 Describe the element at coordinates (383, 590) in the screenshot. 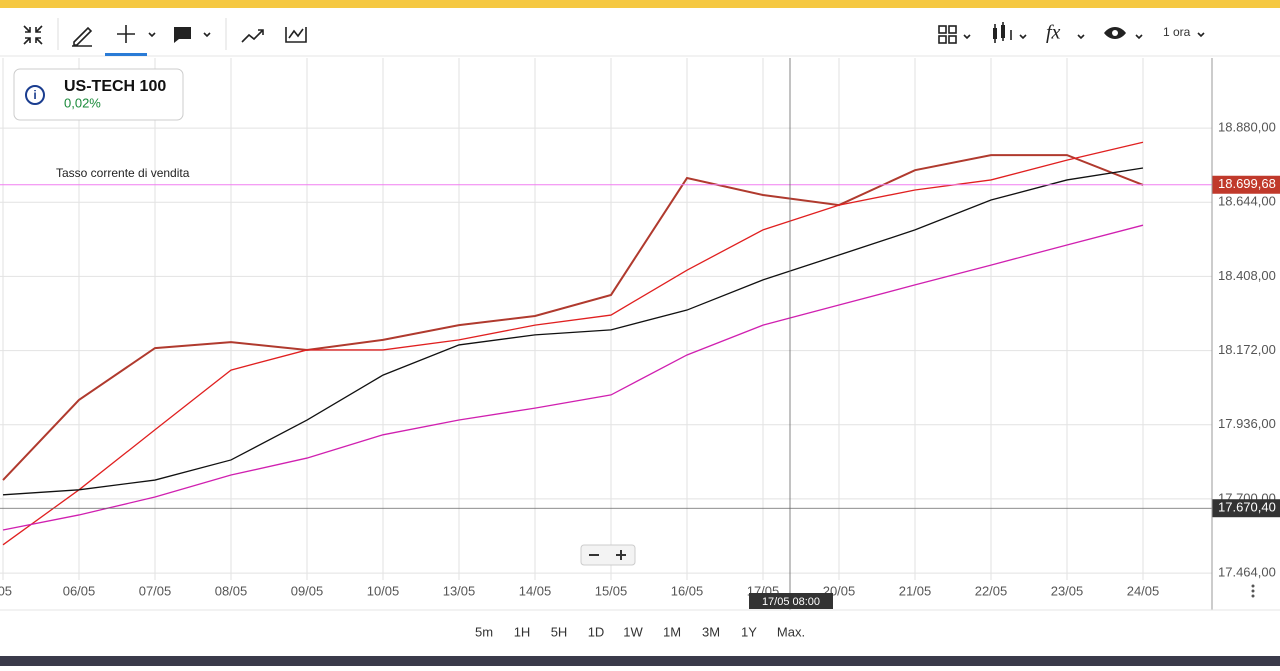

I see `x-tick-label: 10/05` at that location.